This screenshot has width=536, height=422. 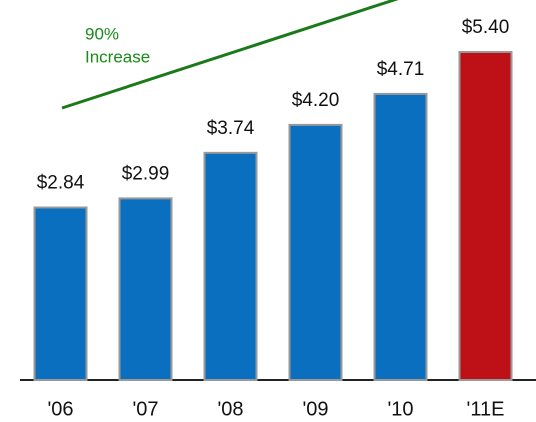 I want to click on x-tick-label: '08, so click(x=230, y=409).